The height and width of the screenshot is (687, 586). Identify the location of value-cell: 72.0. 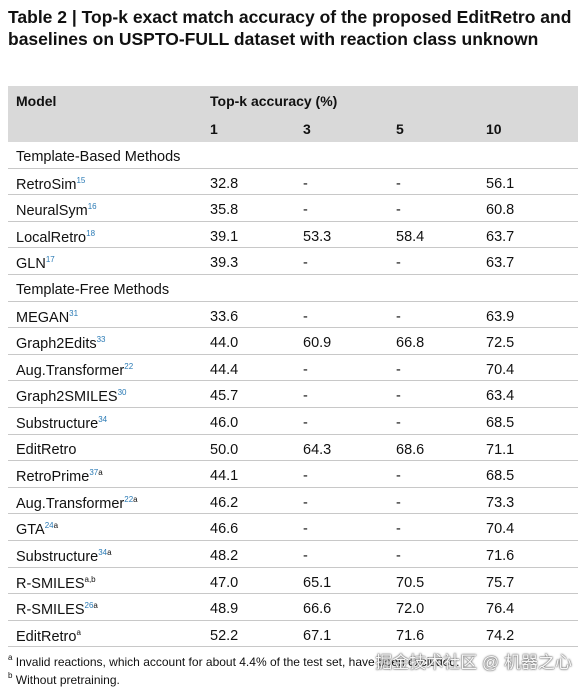
(410, 609).